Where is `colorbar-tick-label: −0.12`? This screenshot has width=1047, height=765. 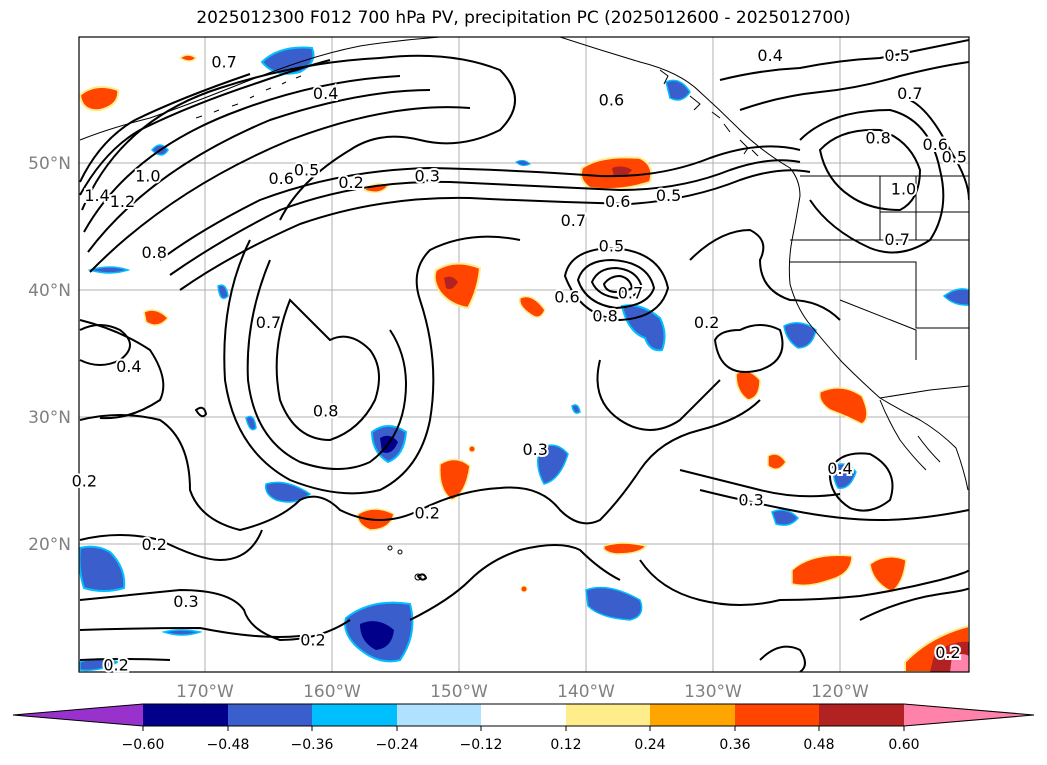
colorbar-tick-label: −0.12 is located at coordinates (481, 745).